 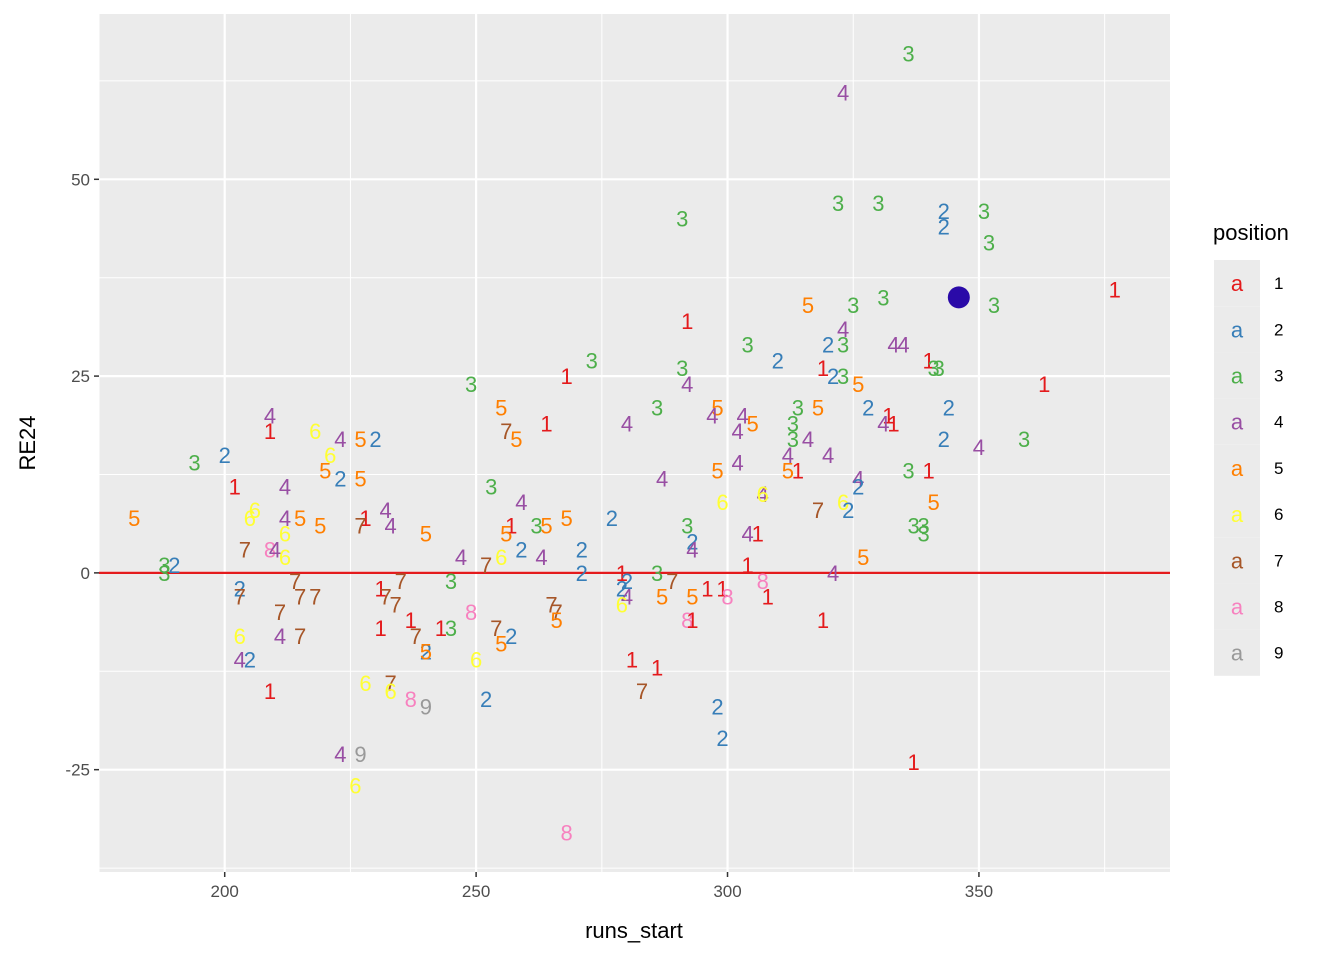 I want to click on legend-entries: a 1 a 2 a 3 a 4 a 5 a 6 a 7 a 8 a 9, so click(x=1248, y=468).